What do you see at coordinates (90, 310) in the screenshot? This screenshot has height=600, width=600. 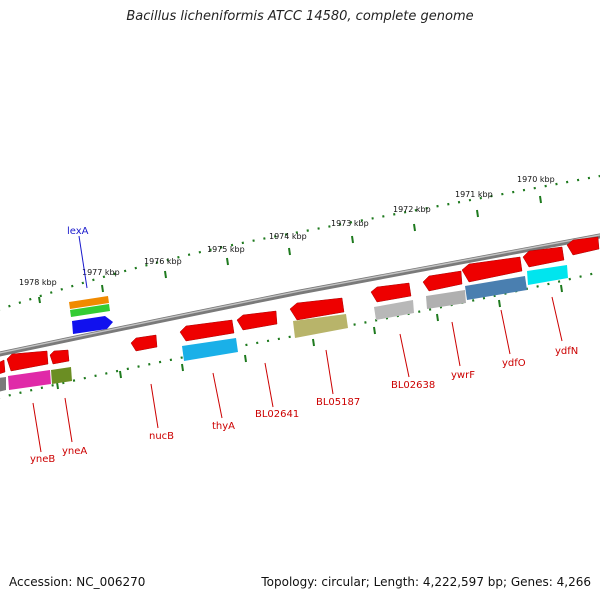 I see `lexA-green-block` at bounding box center [90, 310].